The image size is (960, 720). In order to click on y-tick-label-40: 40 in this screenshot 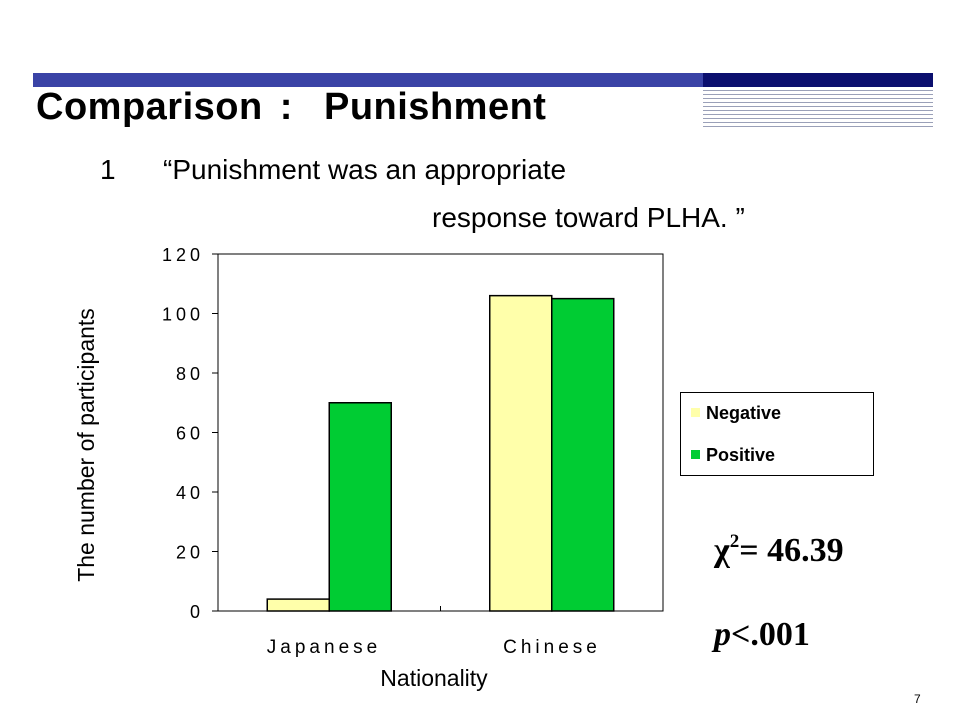, I will do `click(190, 493)`.